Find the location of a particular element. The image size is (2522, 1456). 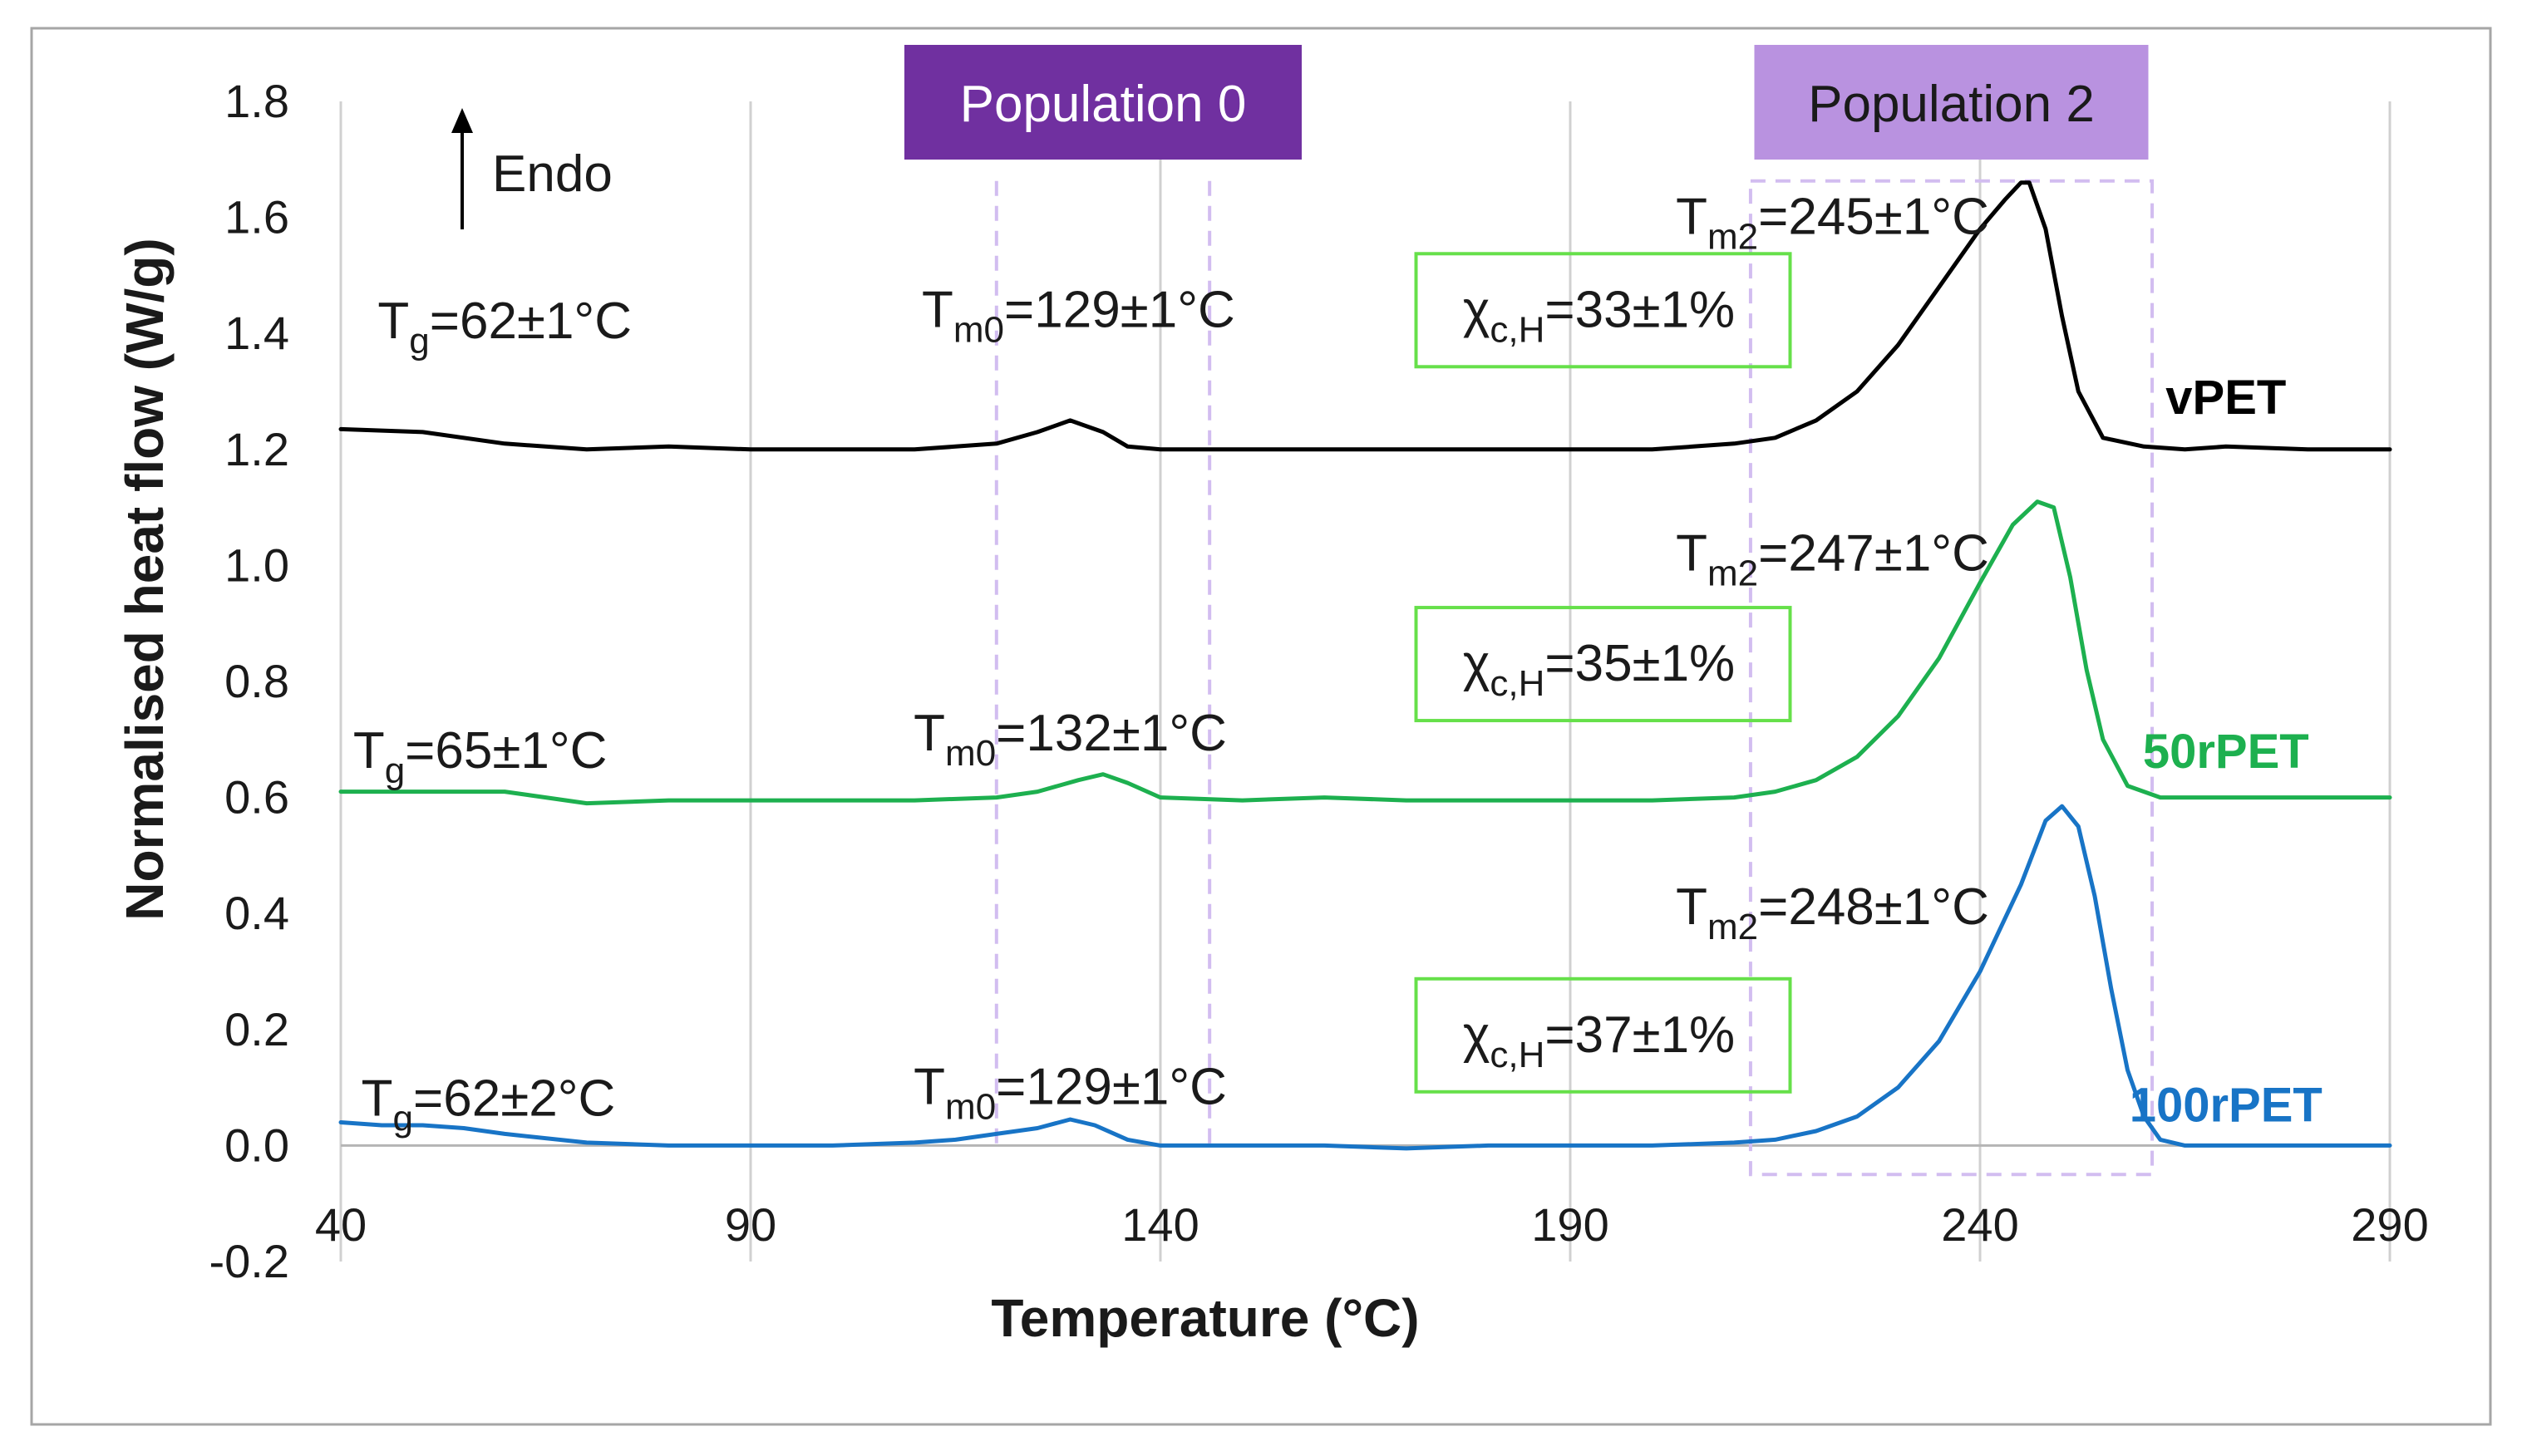

y-tick-label--0.2: -0.2 is located at coordinates (249, 1261).